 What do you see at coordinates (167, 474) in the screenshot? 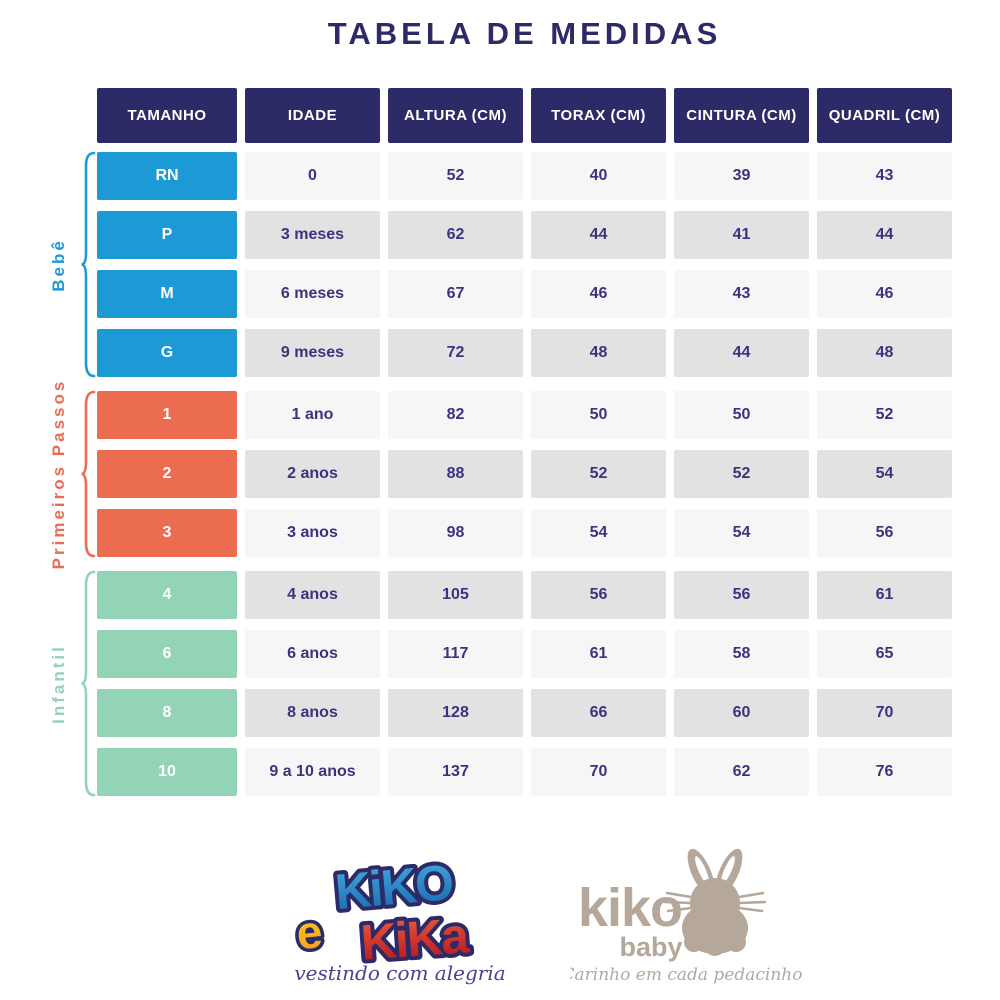
I see `size-cell: 2` at bounding box center [167, 474].